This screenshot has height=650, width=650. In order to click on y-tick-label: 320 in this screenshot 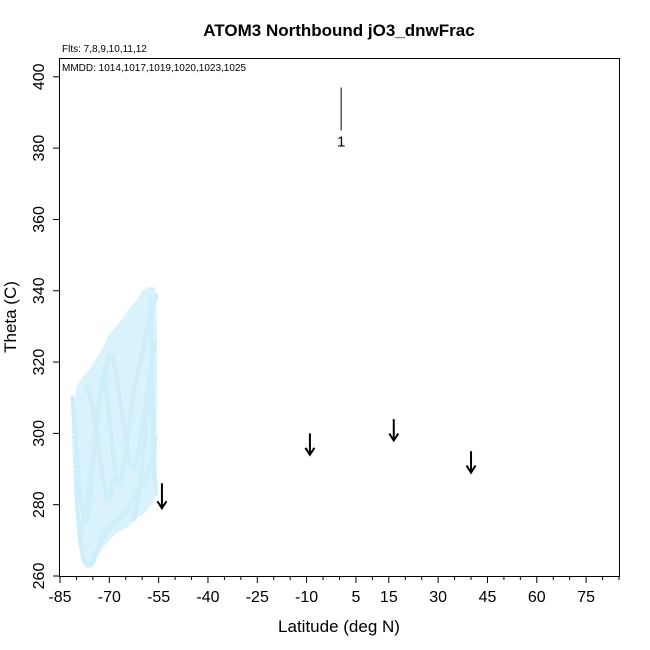, I will do `click(39, 362)`.